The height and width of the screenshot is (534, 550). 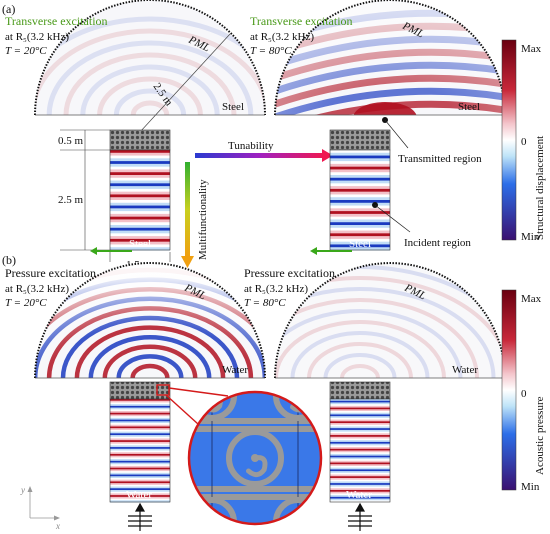 I want to click on tunability-arrow, so click(x=264, y=155).